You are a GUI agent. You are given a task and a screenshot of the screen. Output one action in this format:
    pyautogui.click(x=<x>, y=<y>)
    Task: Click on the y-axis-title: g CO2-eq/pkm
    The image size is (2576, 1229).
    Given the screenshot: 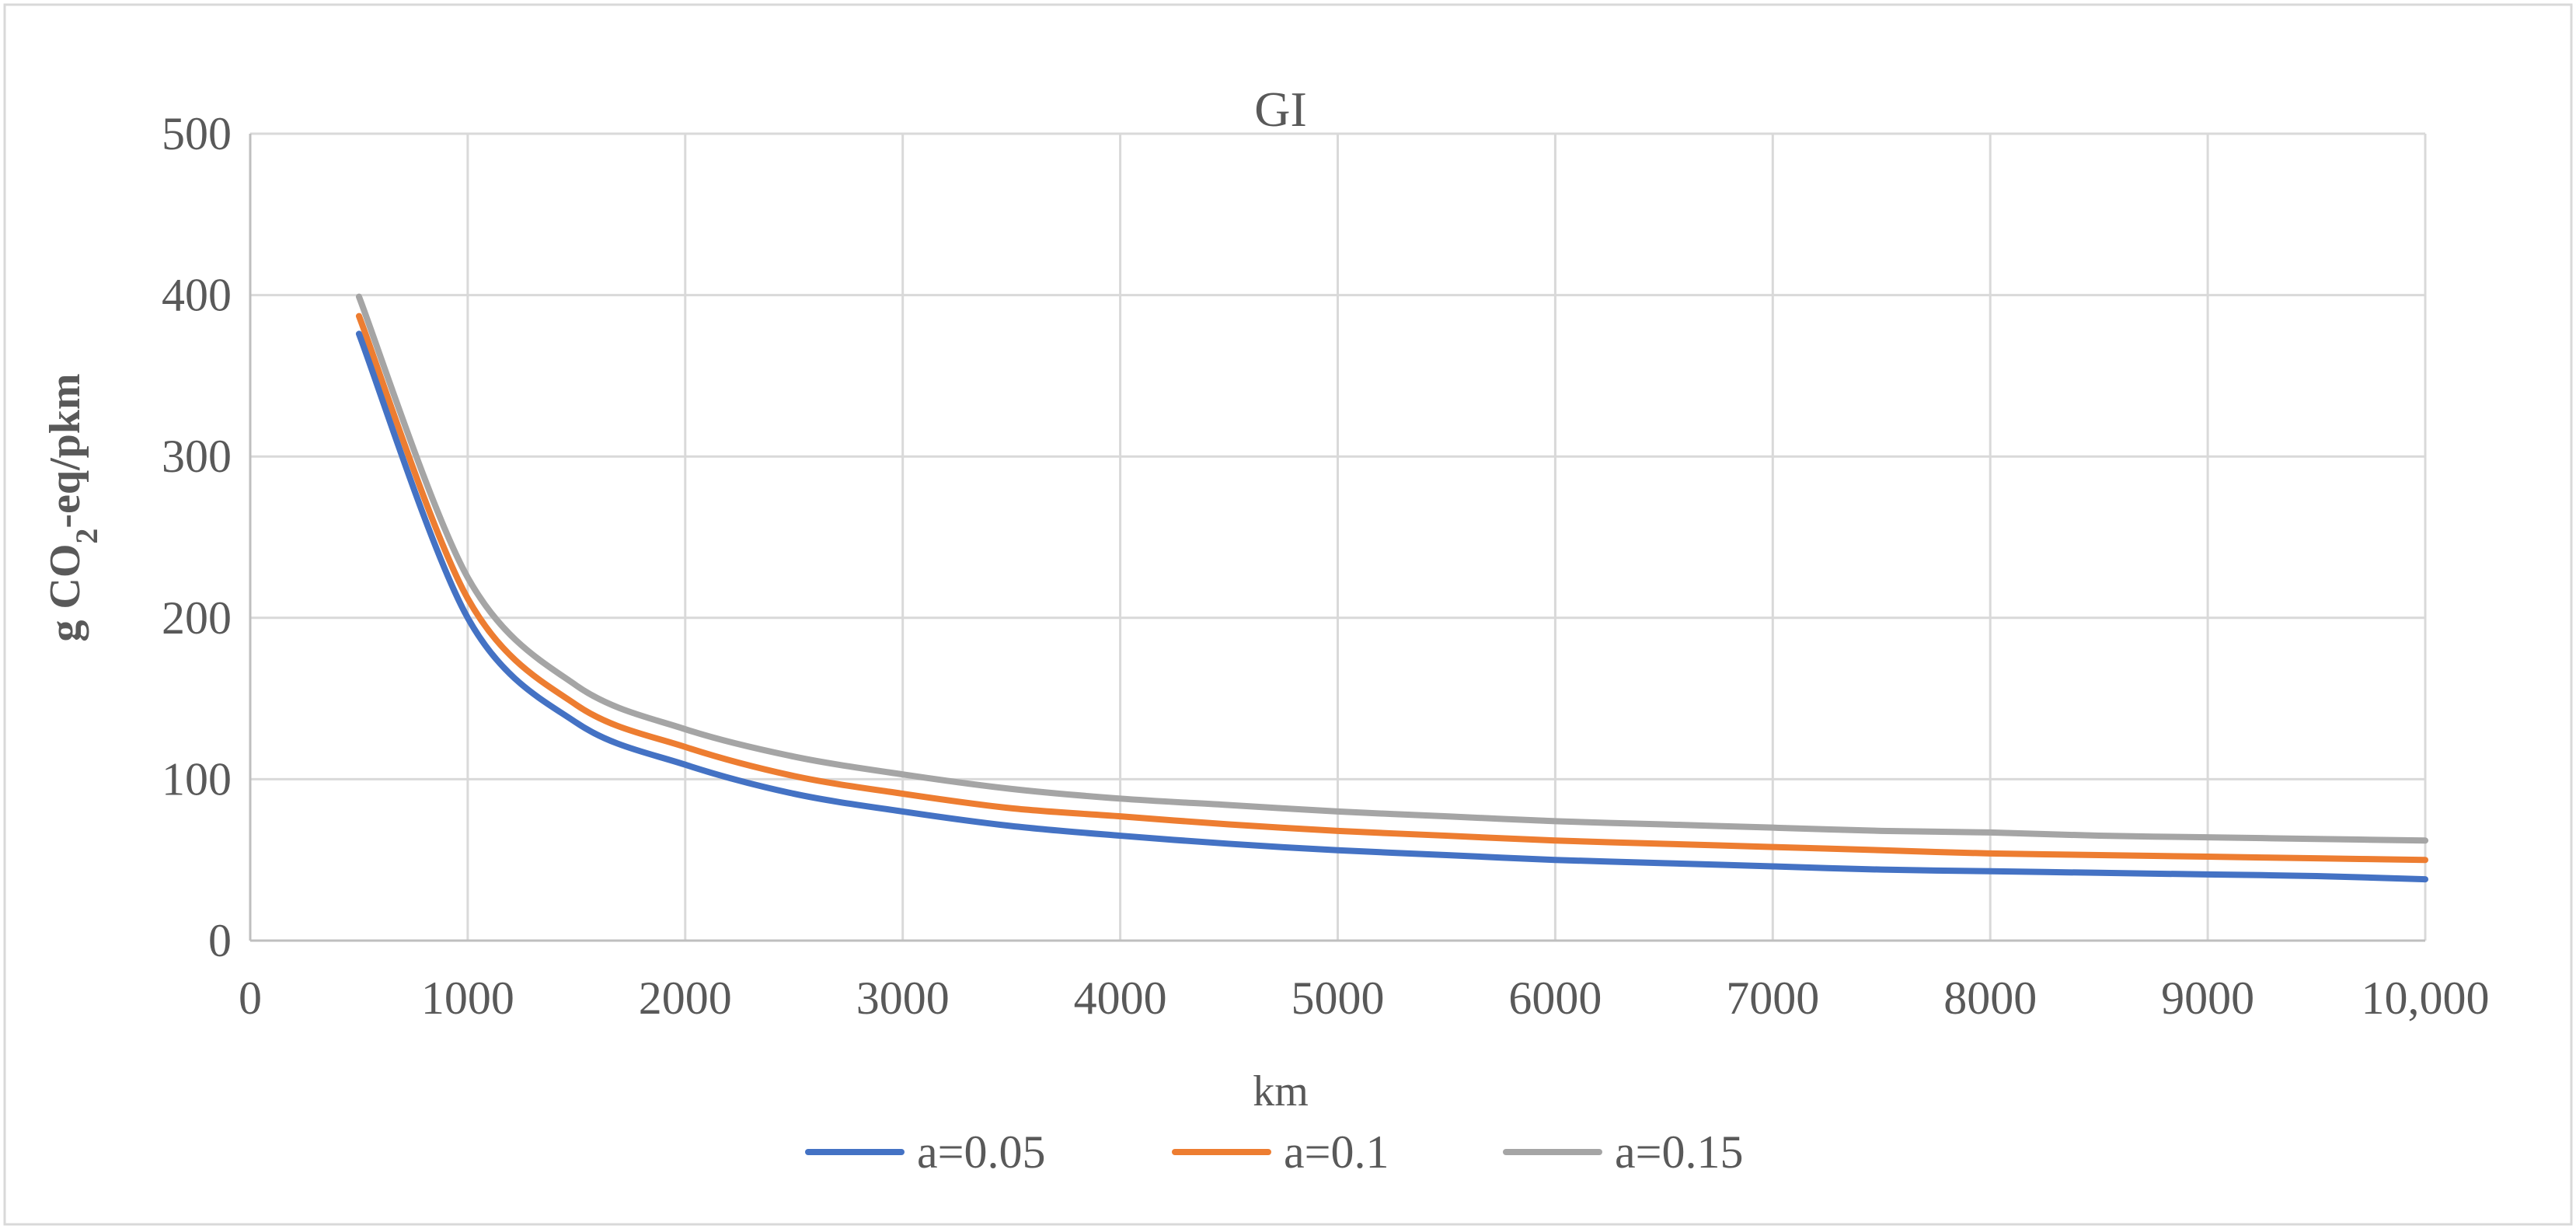 What is the action you would take?
    pyautogui.click(x=72, y=507)
    